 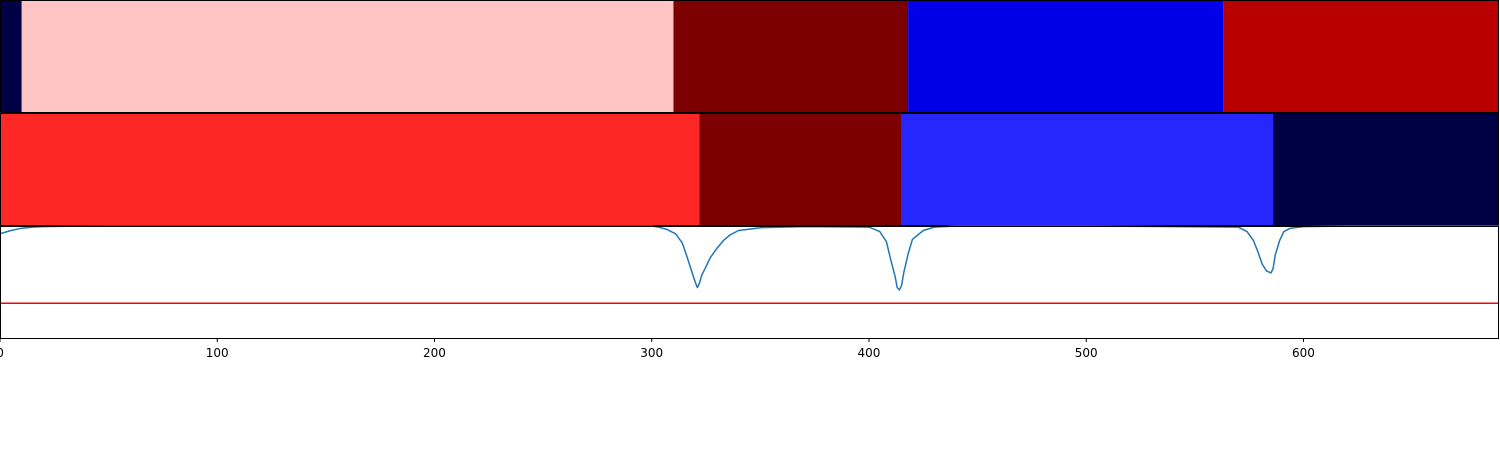 I want to click on x-tick-label-500: 500, so click(x=1086, y=353).